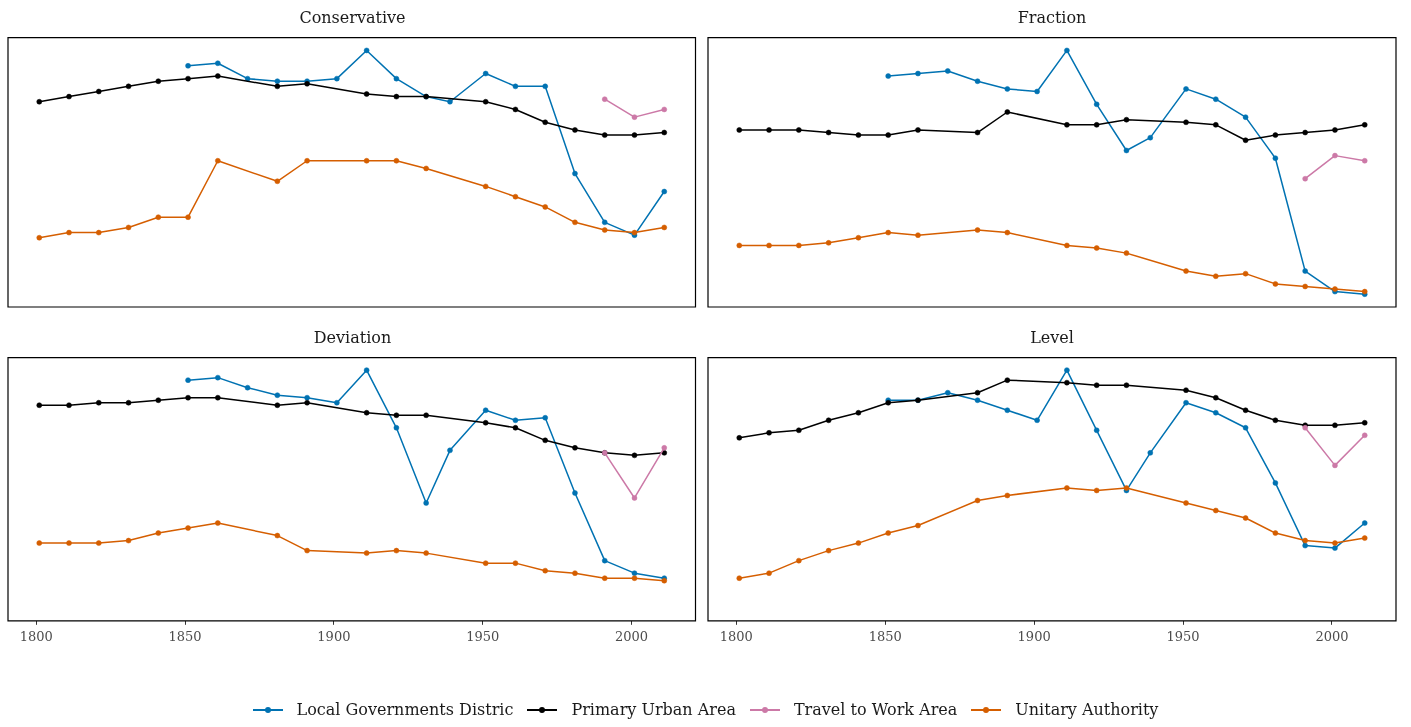  What do you see at coordinates (352, 338) in the screenshot?
I see `chart-title: Deviation` at bounding box center [352, 338].